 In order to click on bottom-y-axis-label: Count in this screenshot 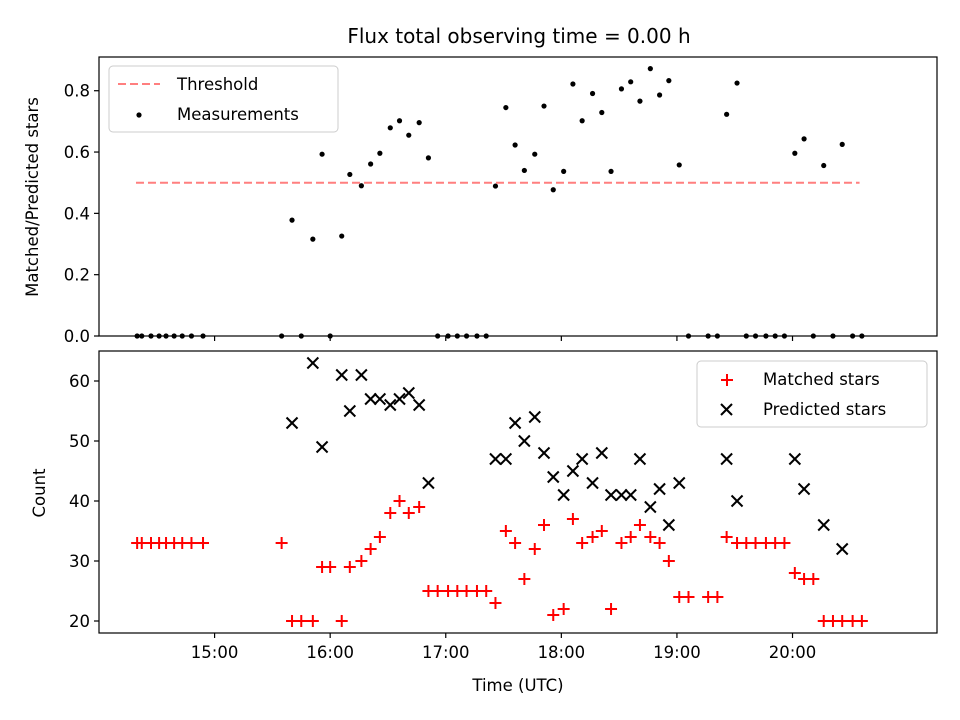, I will do `click(39, 493)`.